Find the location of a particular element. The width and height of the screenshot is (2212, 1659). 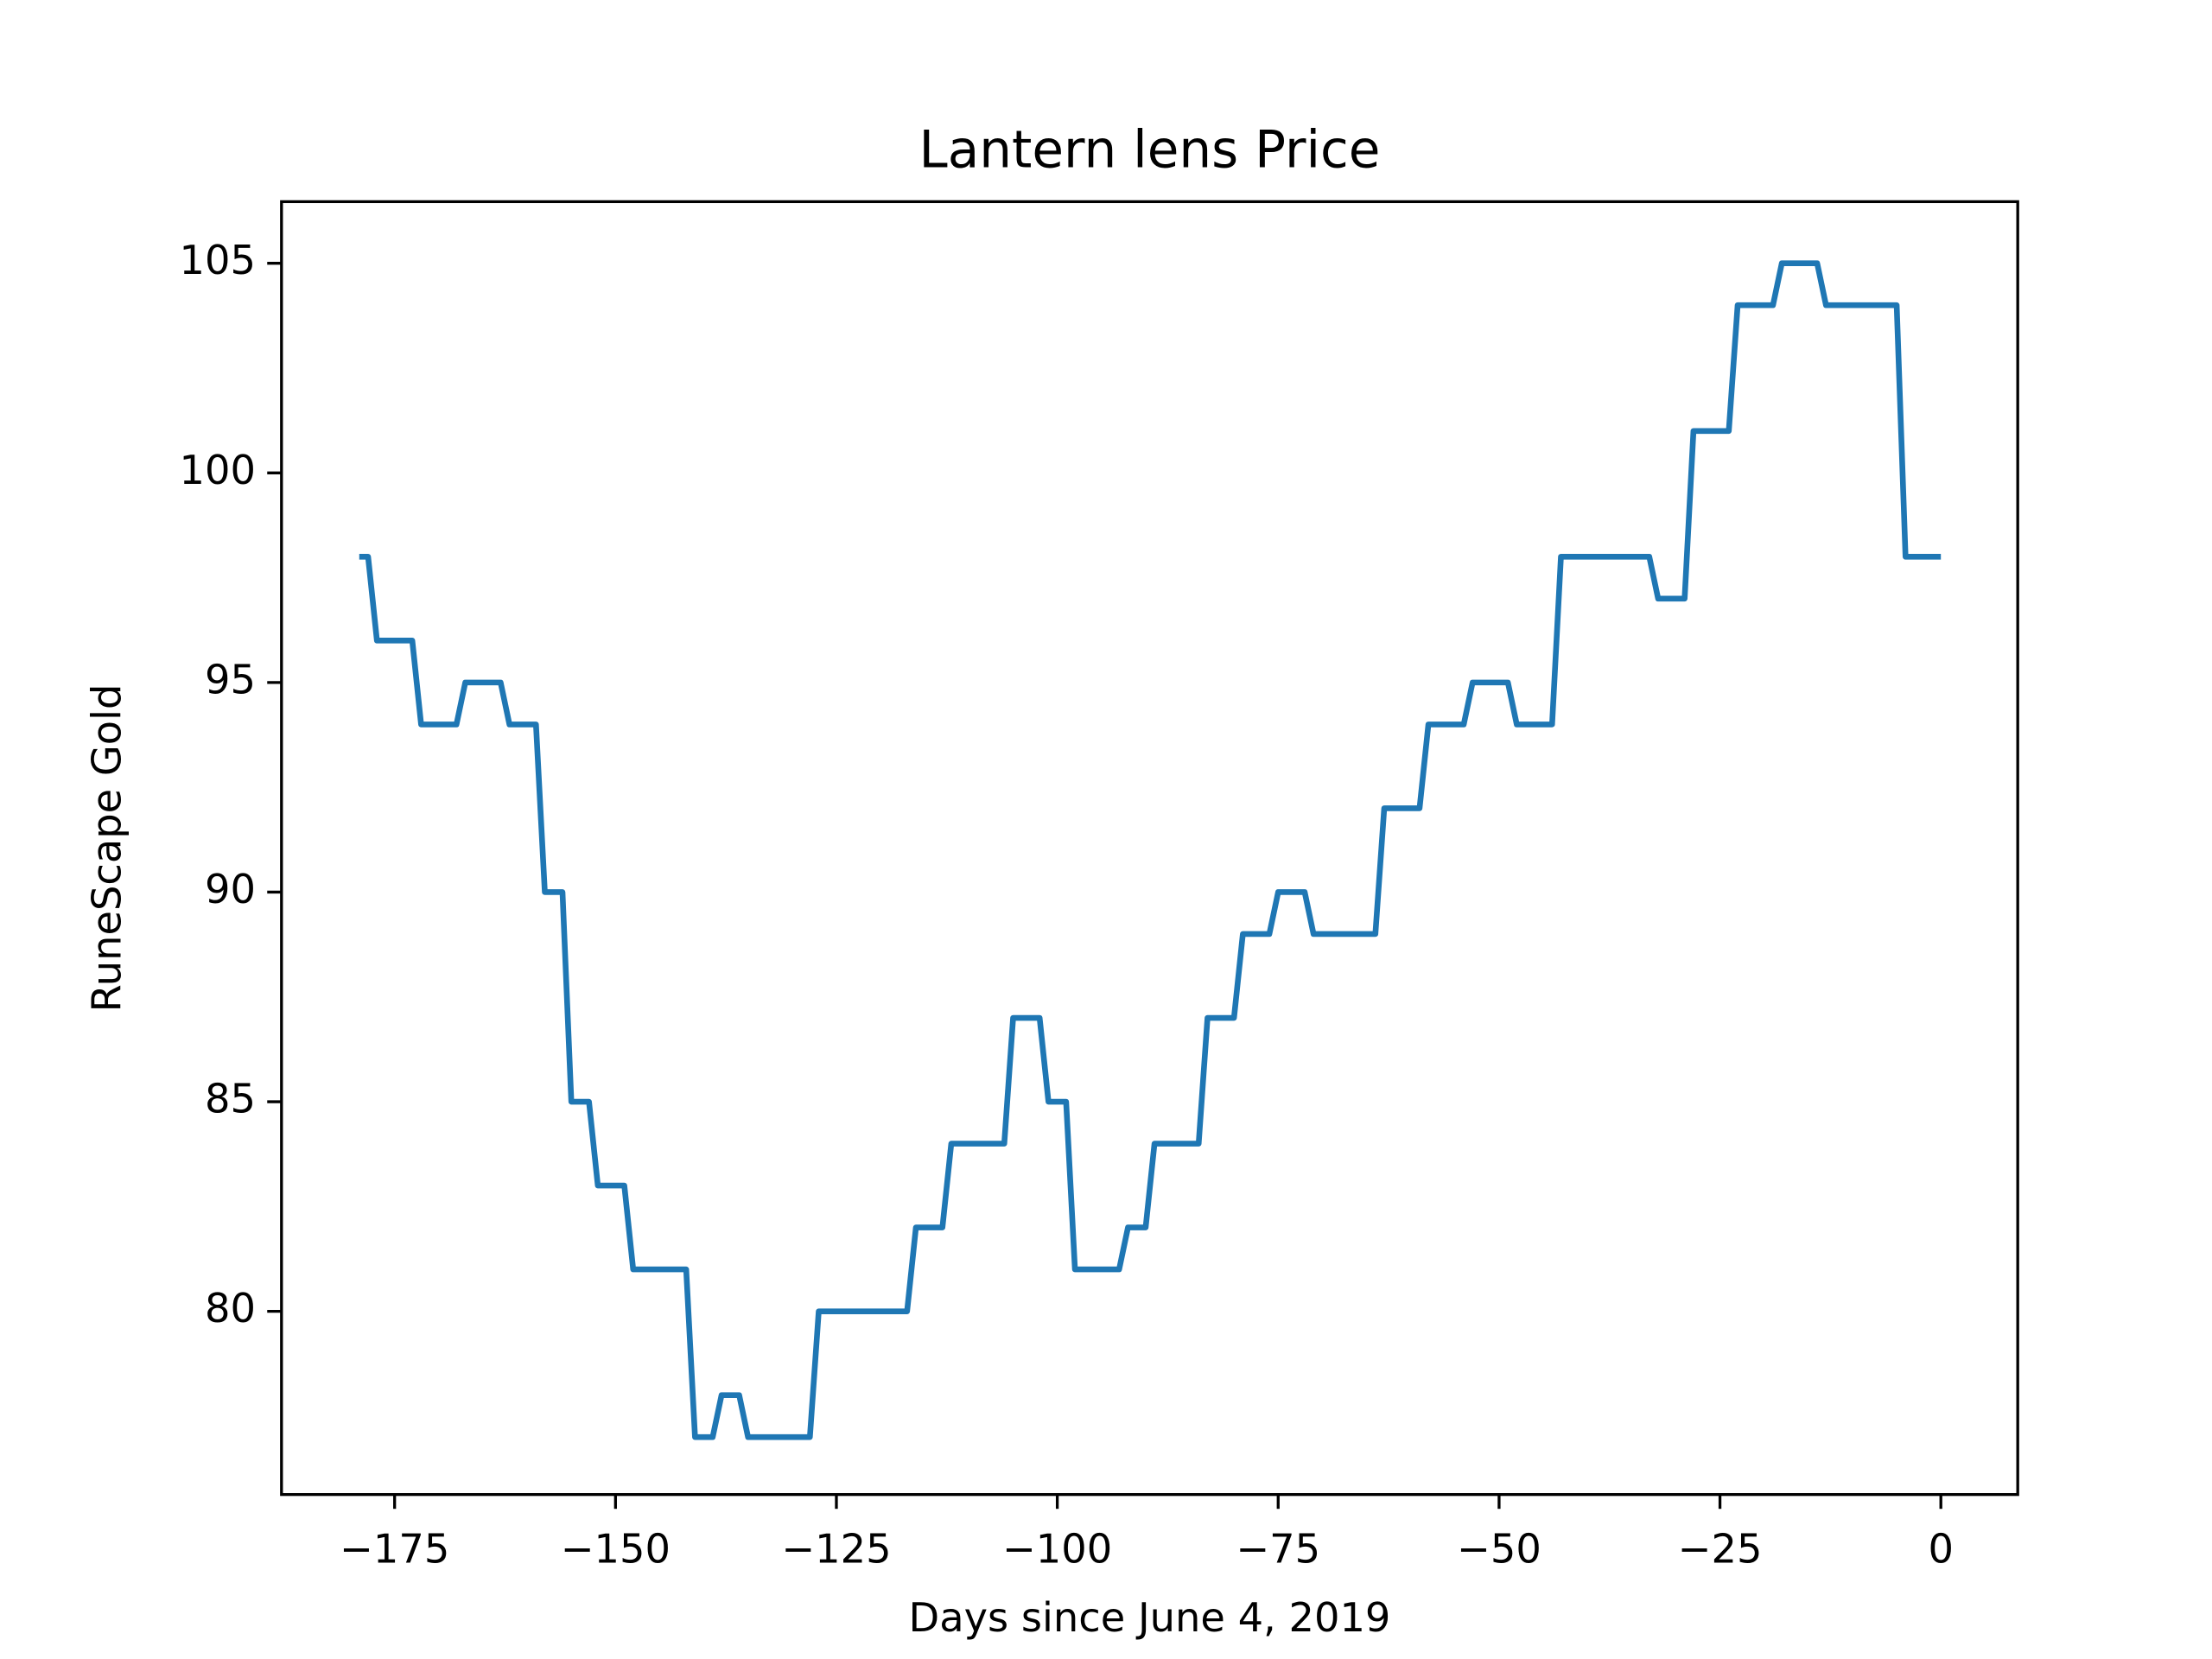

y-tick-label: 100 is located at coordinates (218, 470).